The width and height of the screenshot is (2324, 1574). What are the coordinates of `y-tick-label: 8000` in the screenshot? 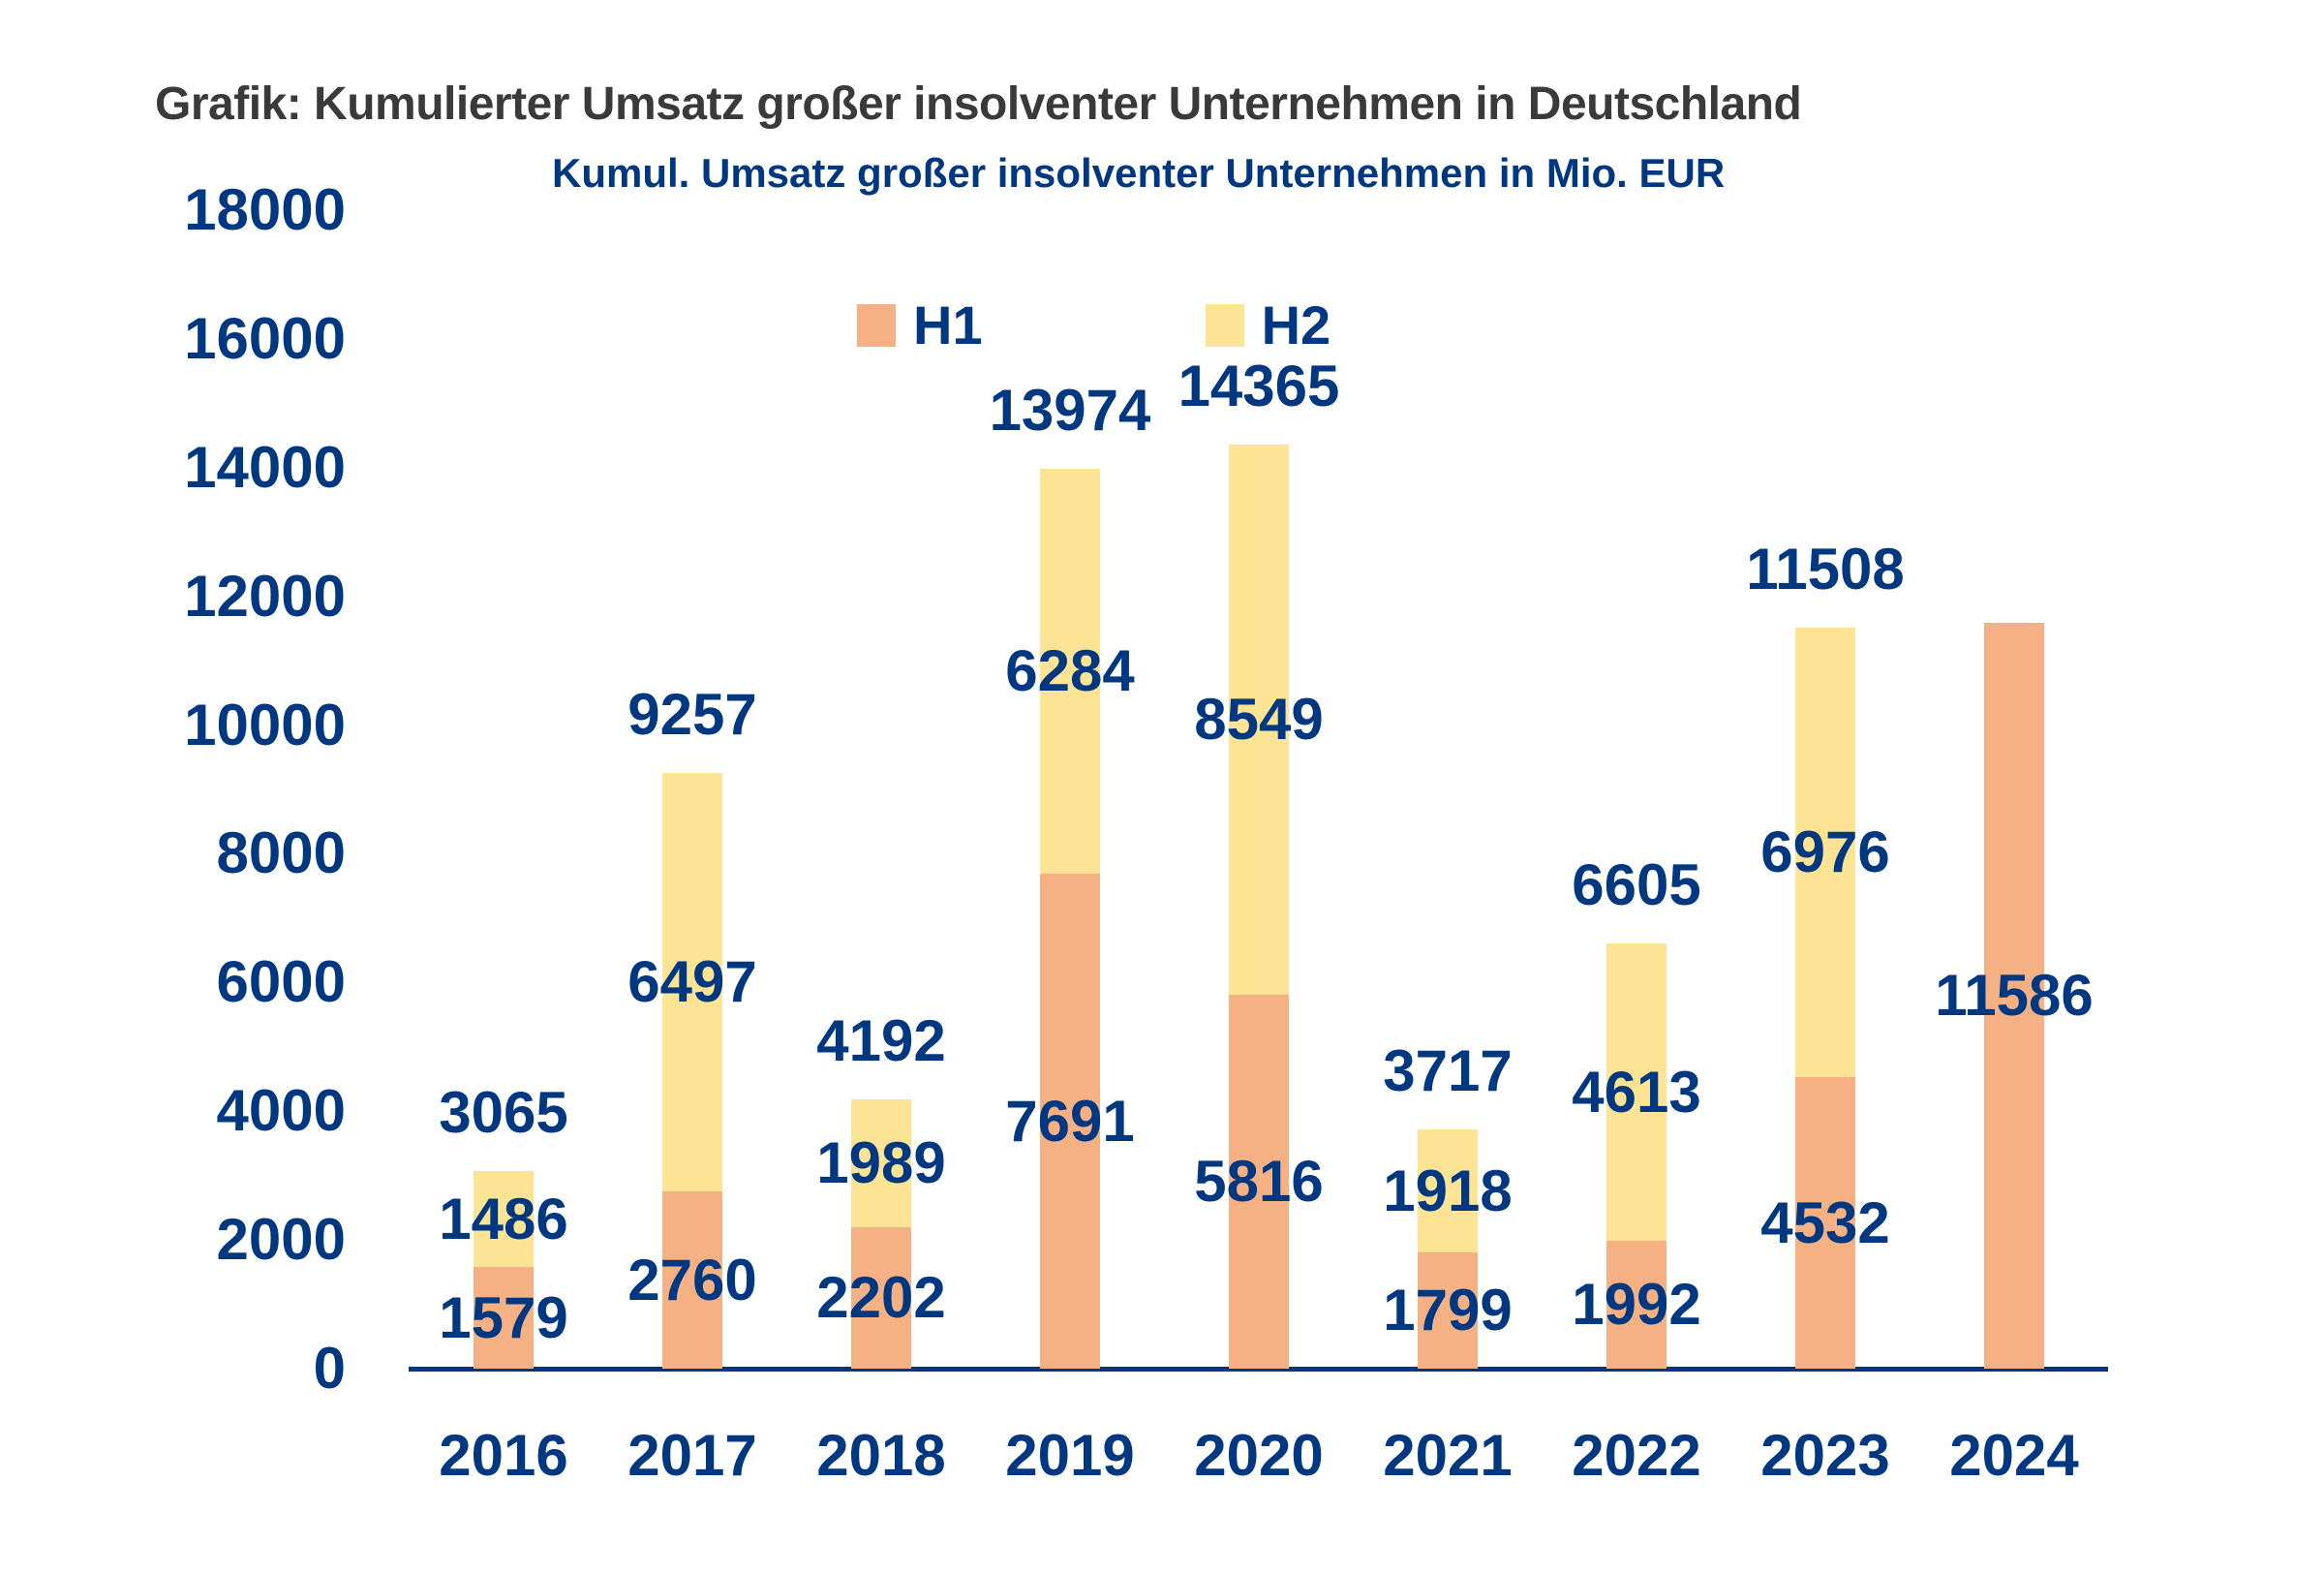 It's located at (281, 853).